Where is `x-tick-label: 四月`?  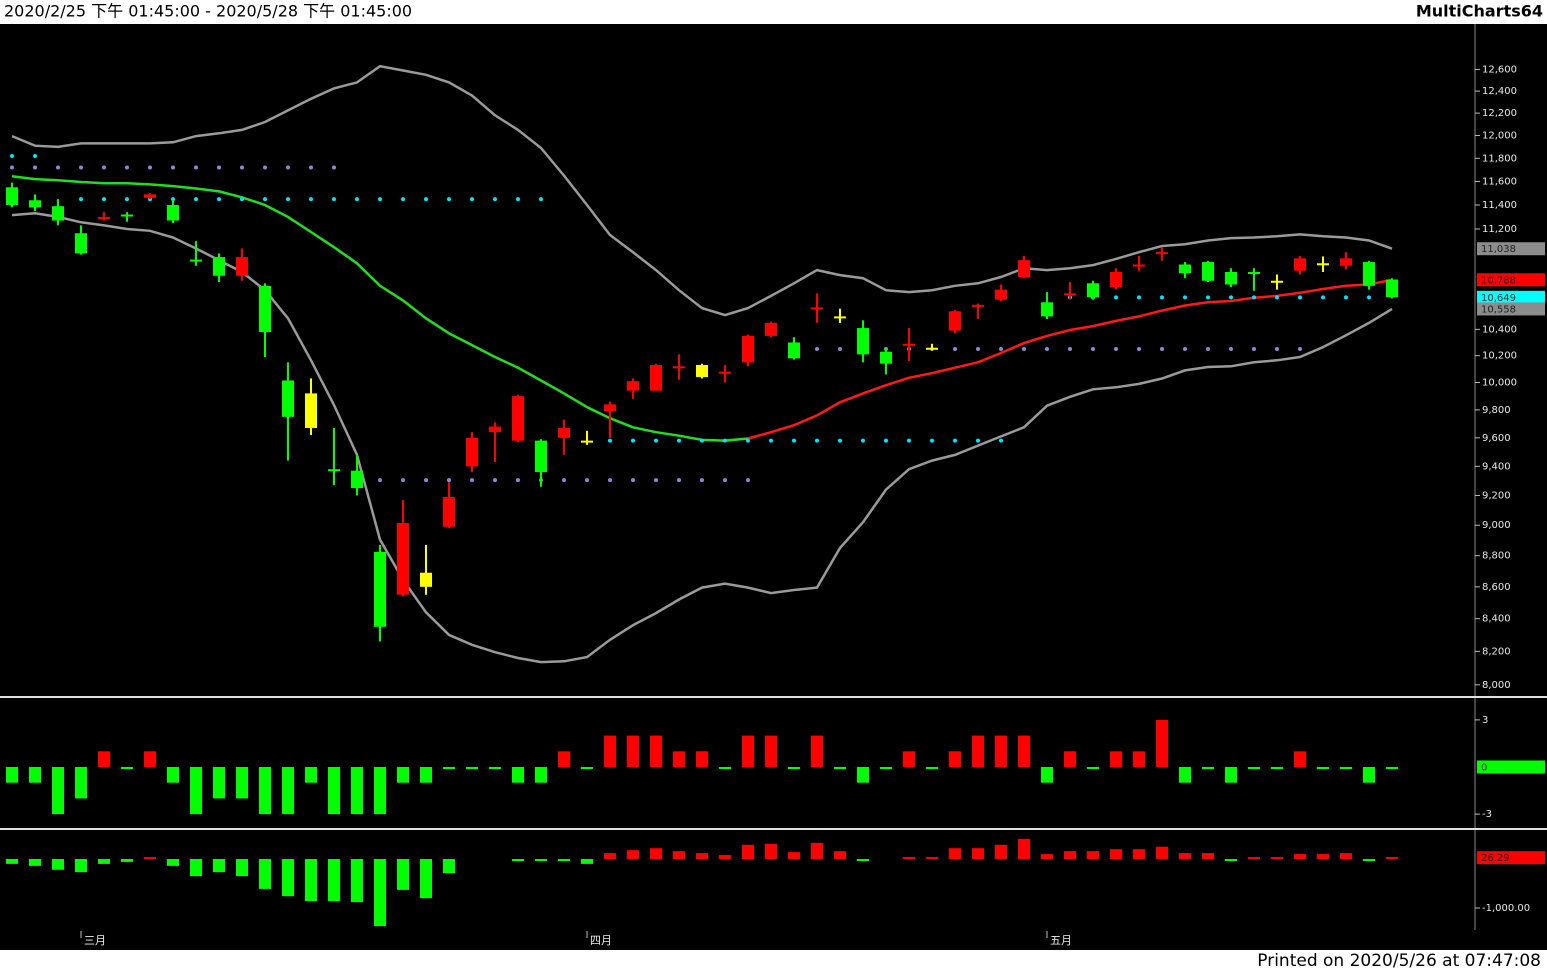 x-tick-label: 四月 is located at coordinates (601, 940).